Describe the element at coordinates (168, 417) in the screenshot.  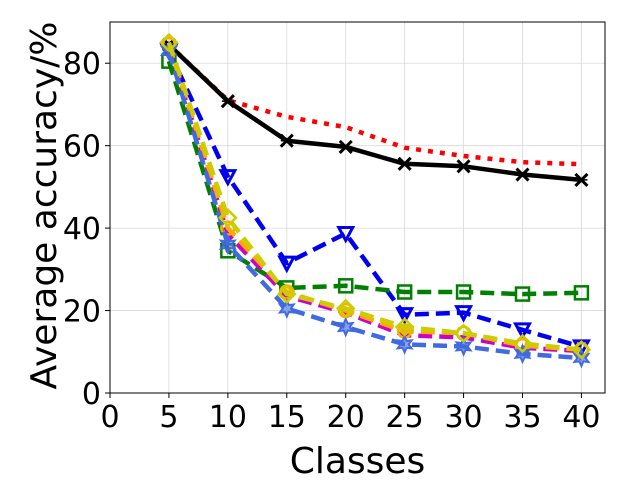
I see `x-tick-label: 5` at that location.